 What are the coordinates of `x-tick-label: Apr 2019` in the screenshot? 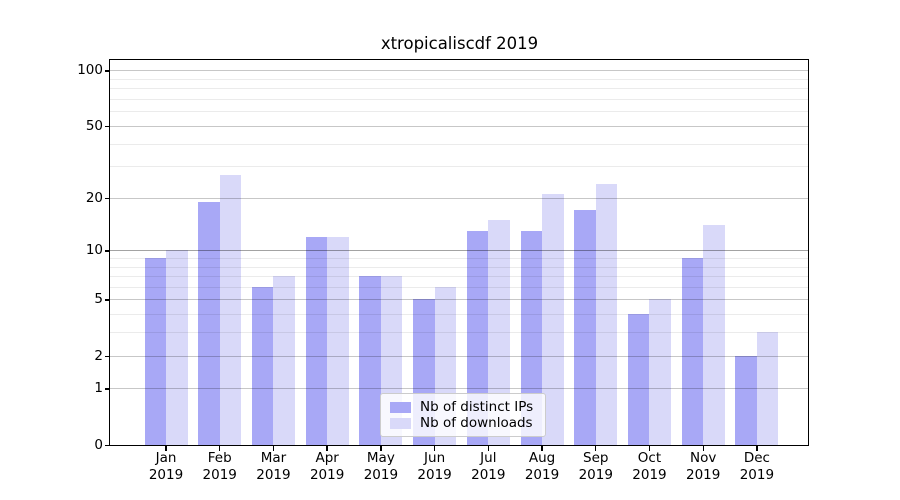 It's located at (327, 466).